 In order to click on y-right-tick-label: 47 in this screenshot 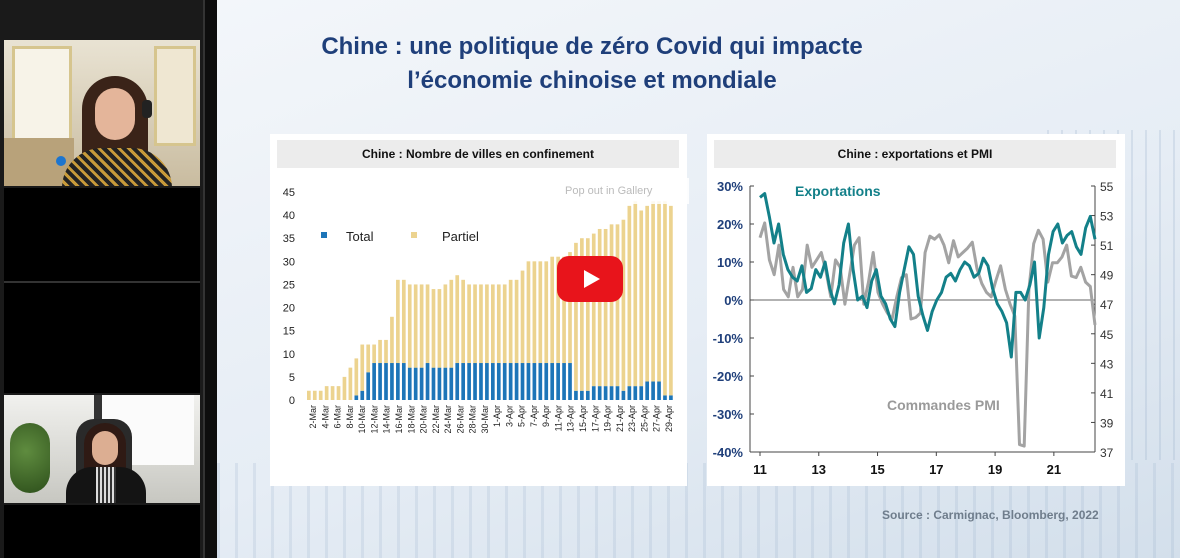, I will do `click(1107, 305)`.